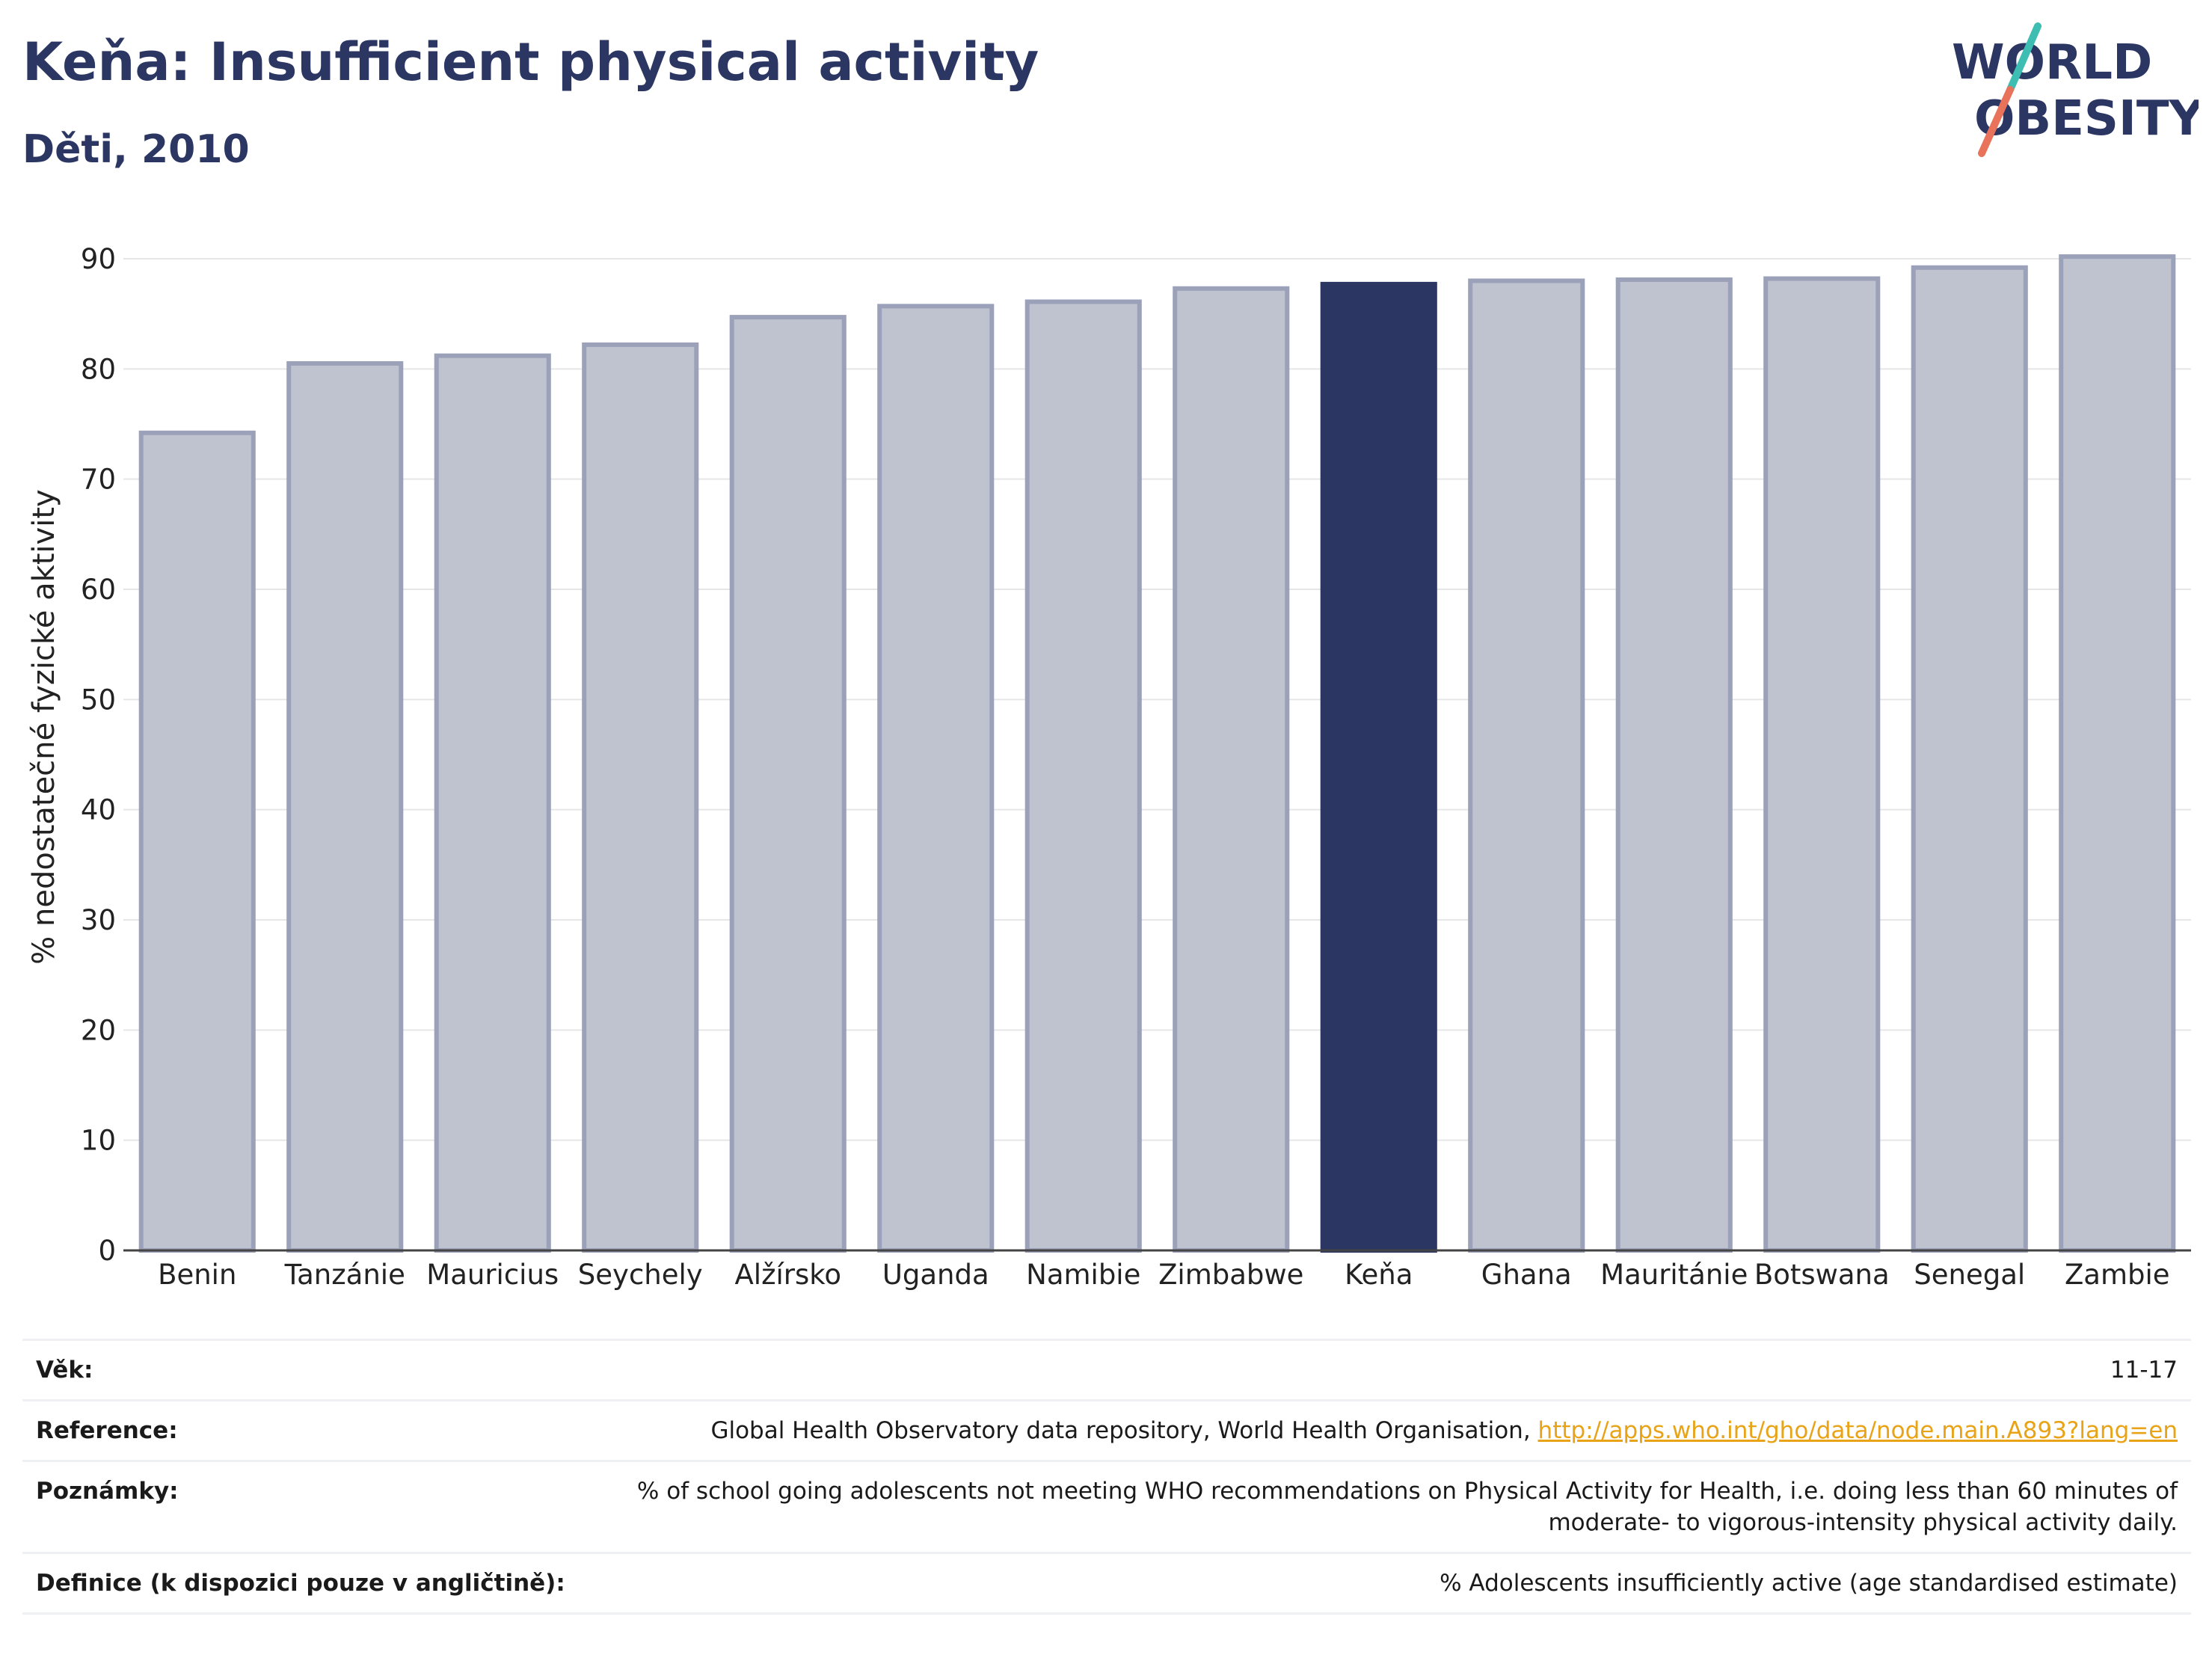  What do you see at coordinates (1969, 759) in the screenshot?
I see `bar-Senegal` at bounding box center [1969, 759].